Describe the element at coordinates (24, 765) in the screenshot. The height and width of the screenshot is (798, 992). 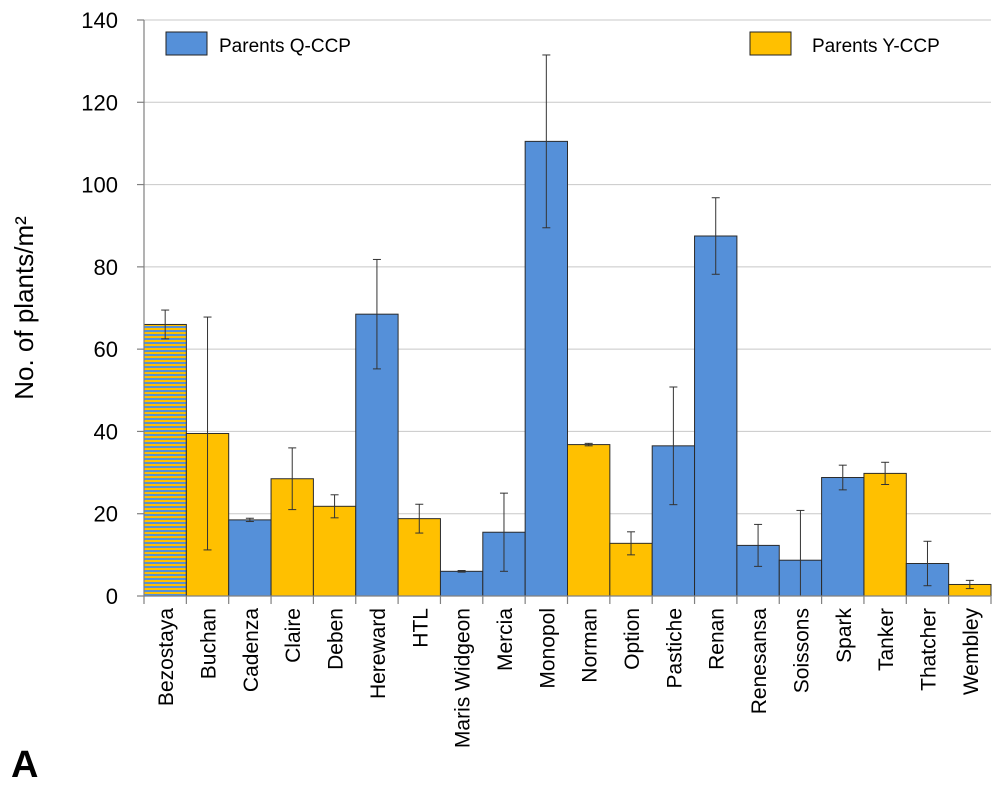
I see `panel-label: A` at that location.